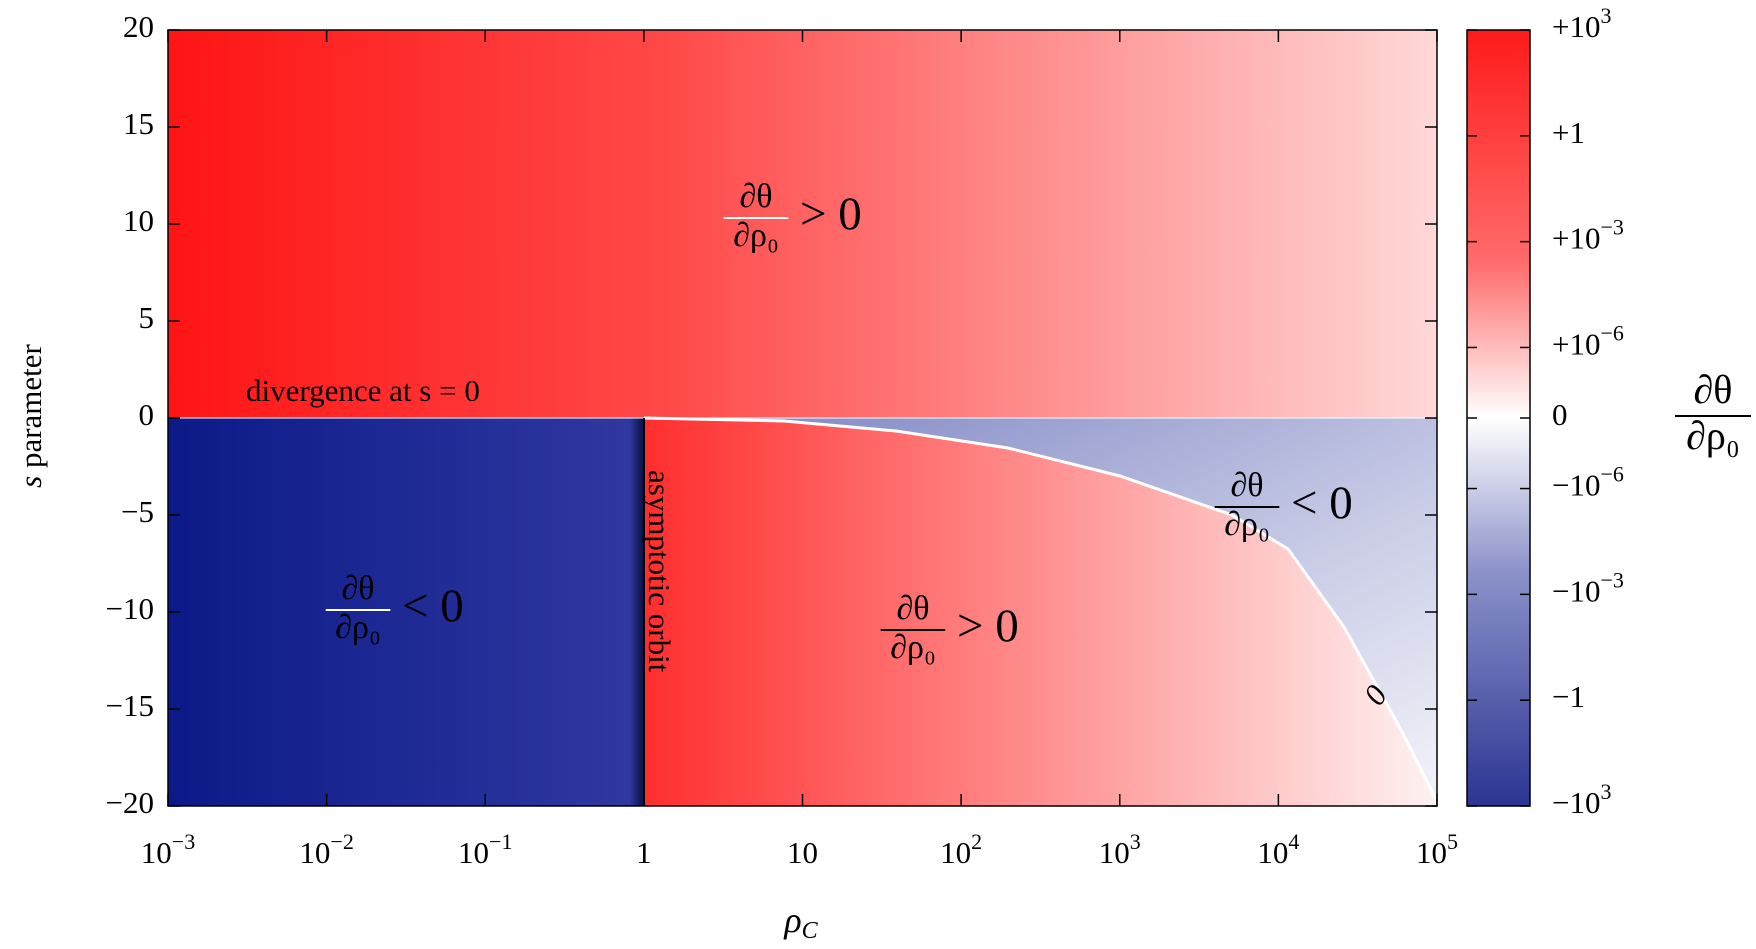 The width and height of the screenshot is (1756, 949). Describe the element at coordinates (644, 852) in the screenshot. I see `x-tick-label: 1` at that location.